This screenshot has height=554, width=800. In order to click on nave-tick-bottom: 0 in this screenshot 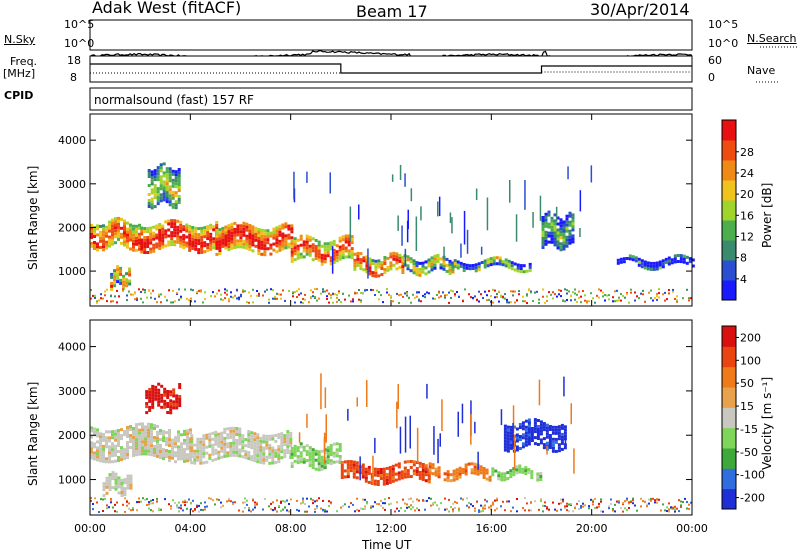, I will do `click(711, 77)`.